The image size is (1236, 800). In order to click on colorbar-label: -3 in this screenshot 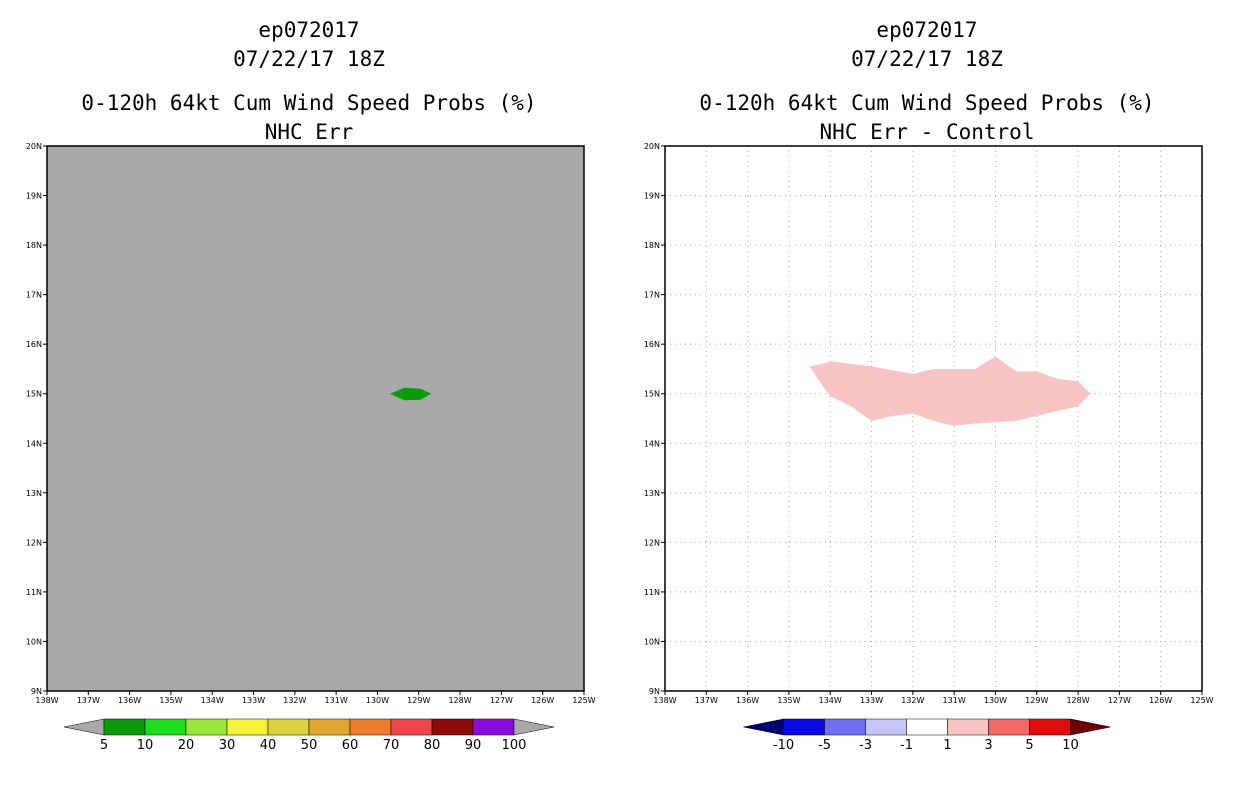, I will do `click(865, 745)`.